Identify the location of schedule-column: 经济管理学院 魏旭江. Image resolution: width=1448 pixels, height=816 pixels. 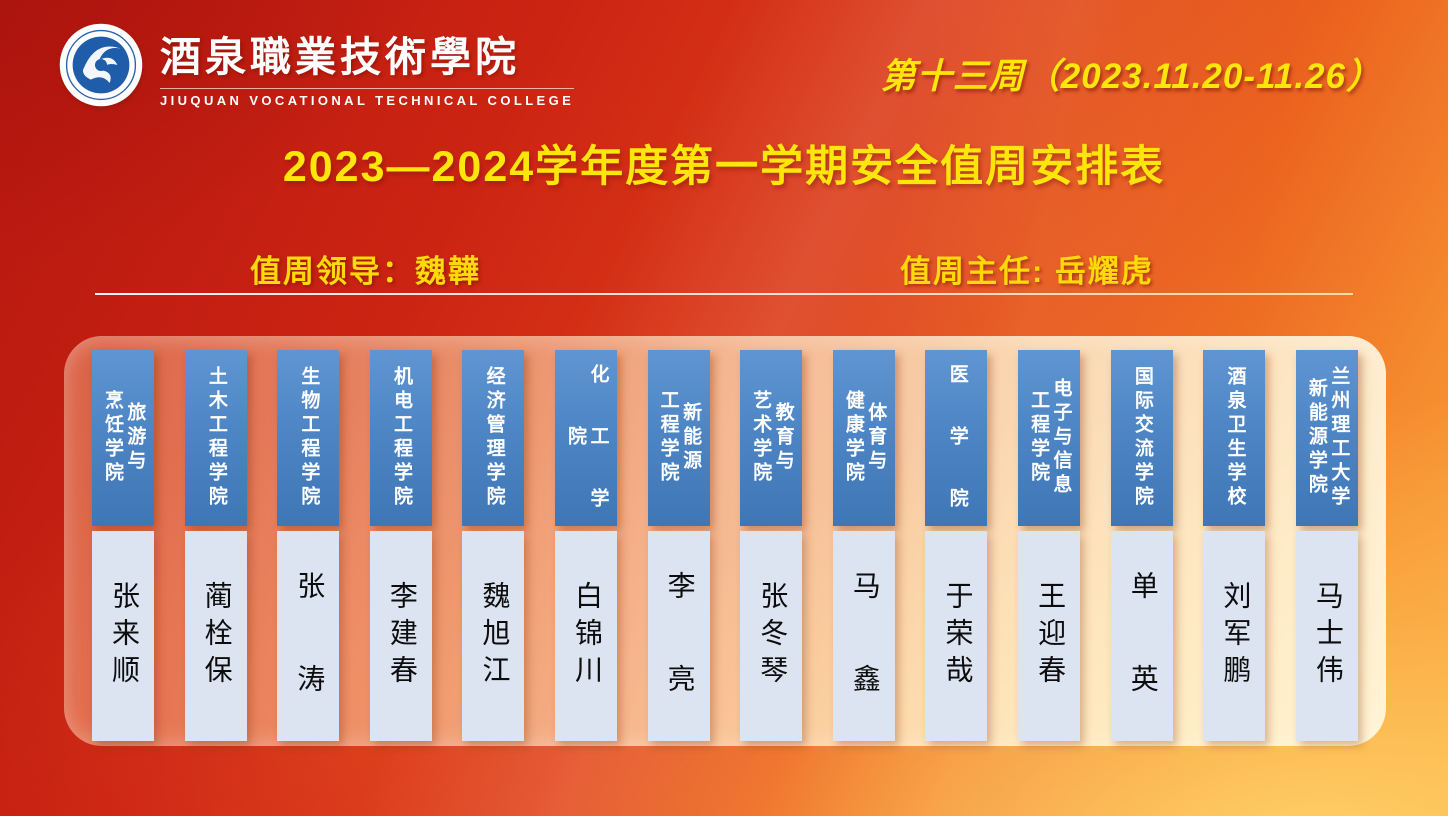
(493, 545).